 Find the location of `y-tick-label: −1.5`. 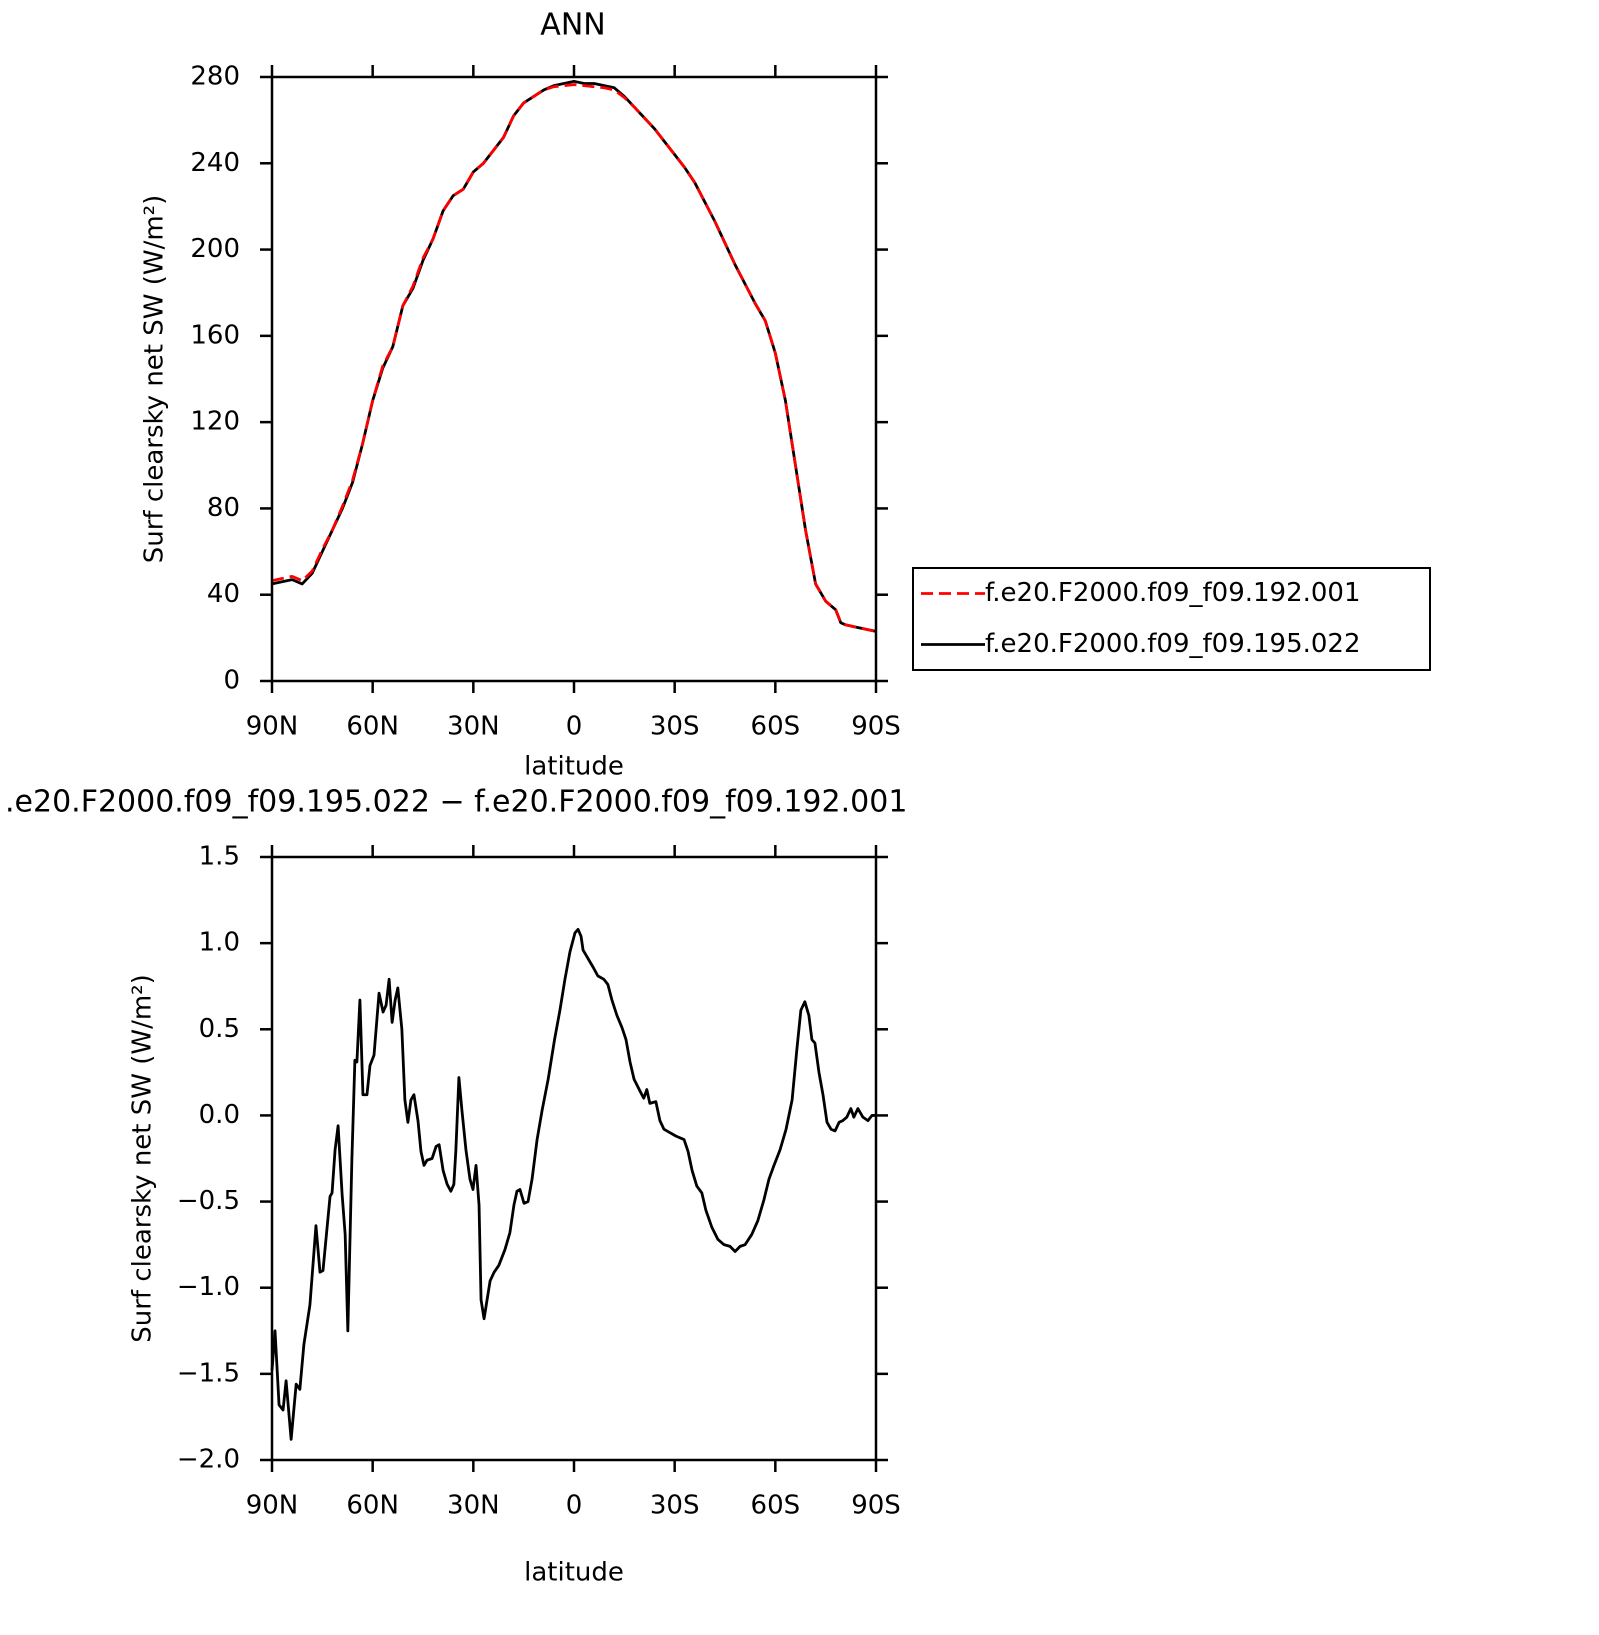

y-tick-label: −1.5 is located at coordinates (208, 1373).